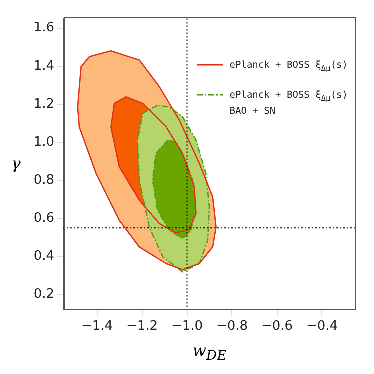 This screenshot has height=374, width=374. What do you see at coordinates (322, 326) in the screenshot?
I see `x-tick-label: −0.4` at bounding box center [322, 326].